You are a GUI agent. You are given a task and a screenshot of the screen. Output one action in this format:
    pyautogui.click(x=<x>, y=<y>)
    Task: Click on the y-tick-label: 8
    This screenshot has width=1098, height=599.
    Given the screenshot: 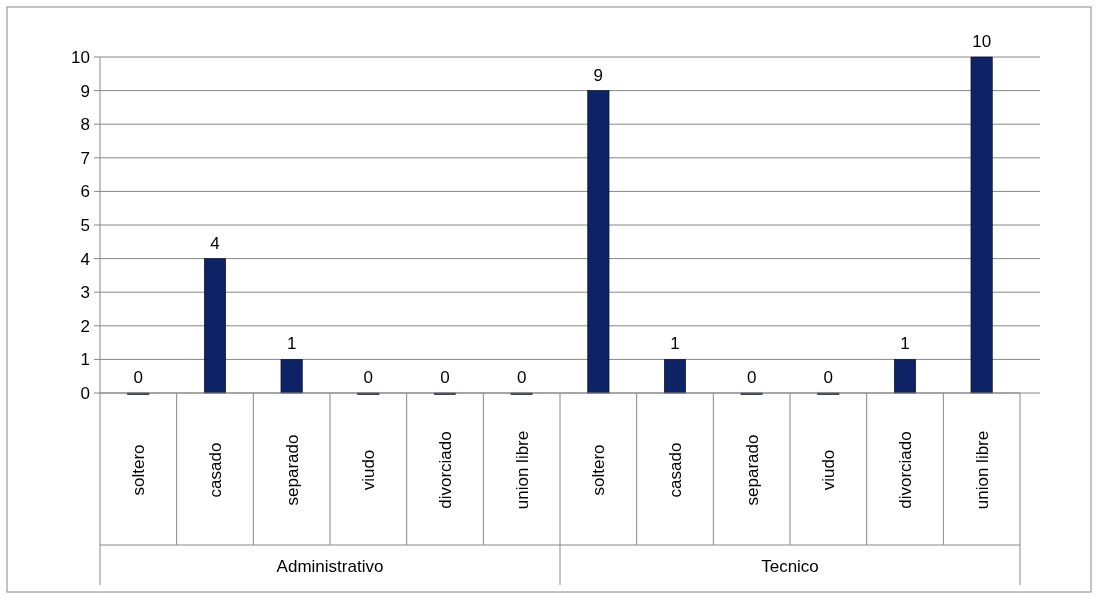 What is the action you would take?
    pyautogui.click(x=85, y=125)
    